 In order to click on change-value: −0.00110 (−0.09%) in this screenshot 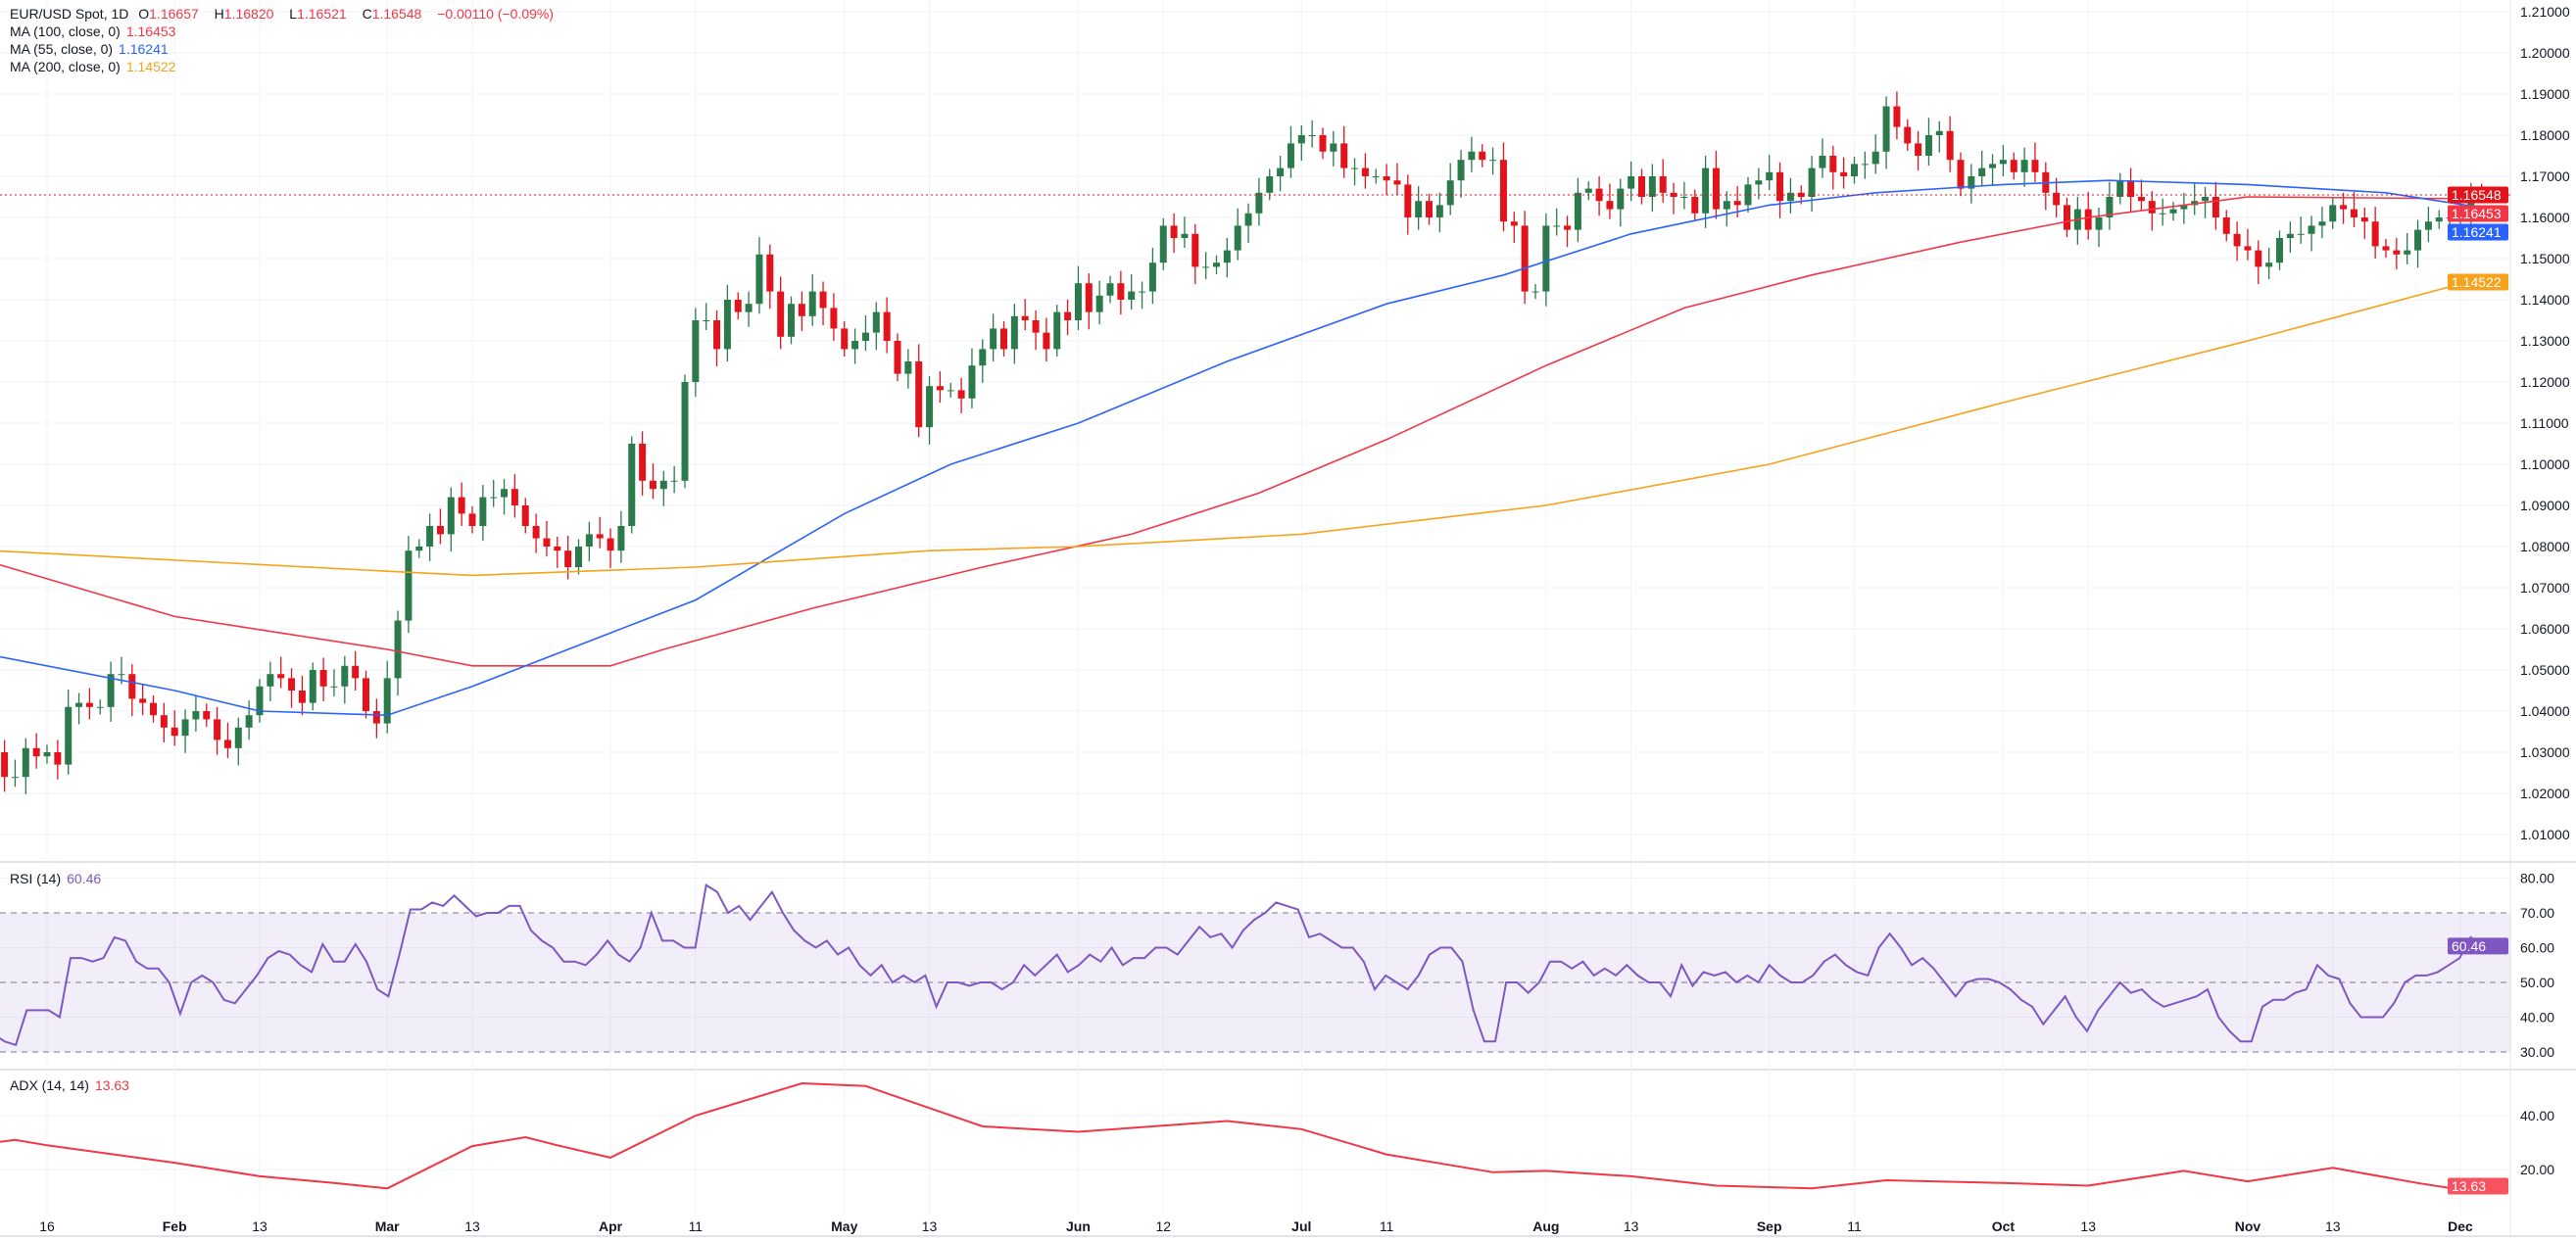, I will do `click(496, 14)`.